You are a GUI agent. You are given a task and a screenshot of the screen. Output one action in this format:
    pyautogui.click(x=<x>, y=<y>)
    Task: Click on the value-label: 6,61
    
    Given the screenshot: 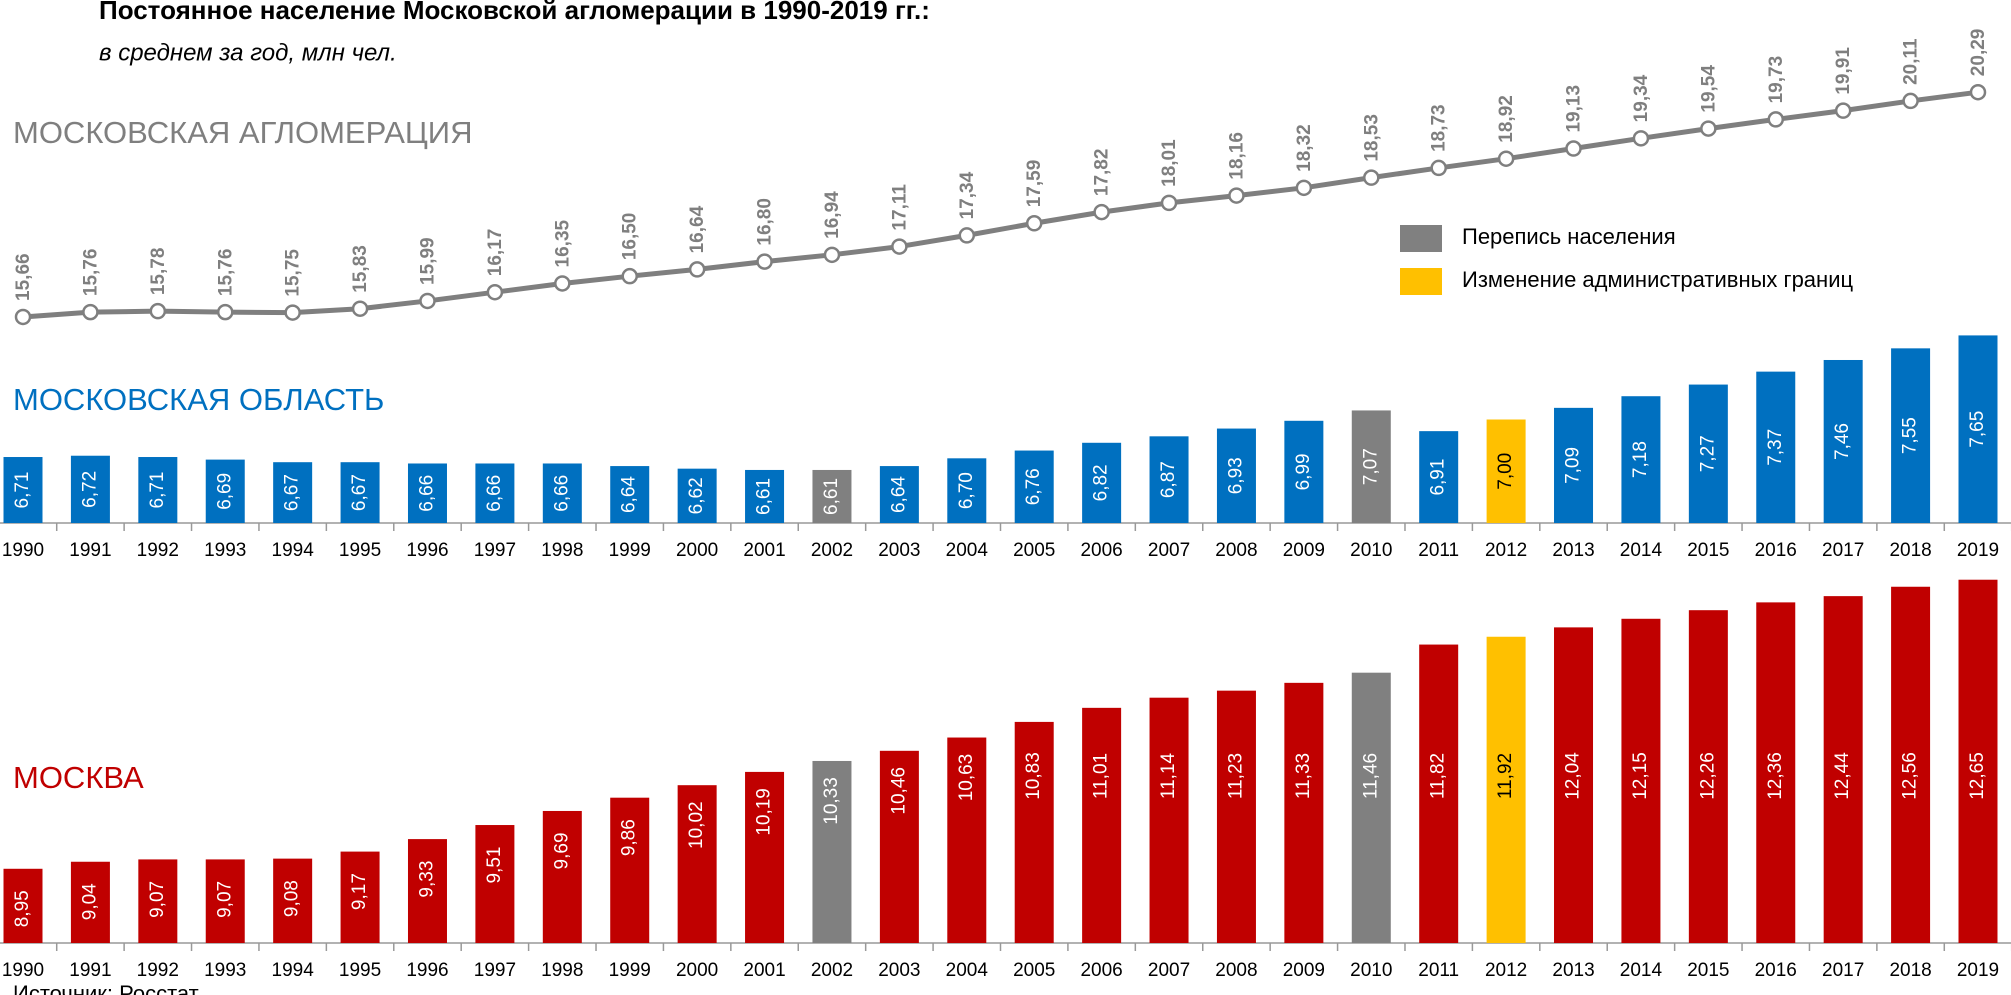 What is the action you would take?
    pyautogui.click(x=764, y=496)
    